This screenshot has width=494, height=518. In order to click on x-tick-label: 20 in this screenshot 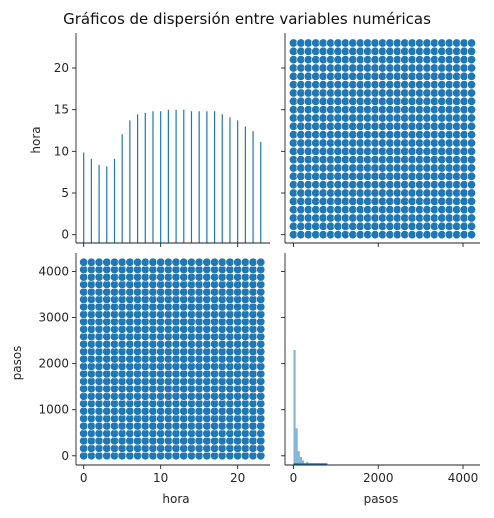, I will do `click(237, 478)`.